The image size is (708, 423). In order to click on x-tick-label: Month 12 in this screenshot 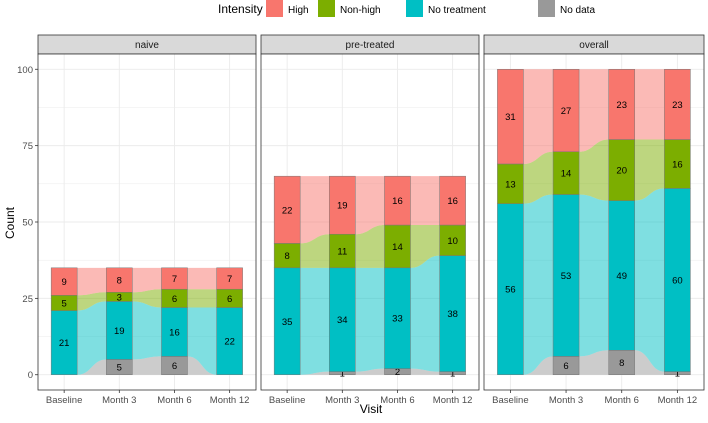, I will do `click(230, 400)`.